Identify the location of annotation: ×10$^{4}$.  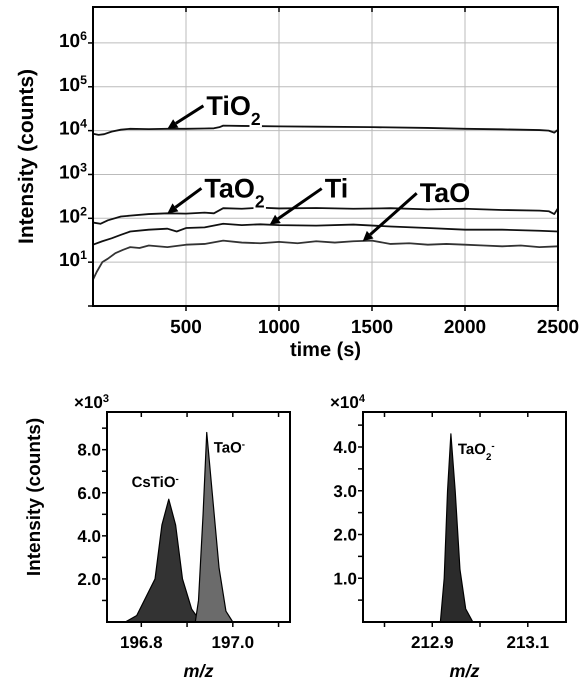
(348, 402).